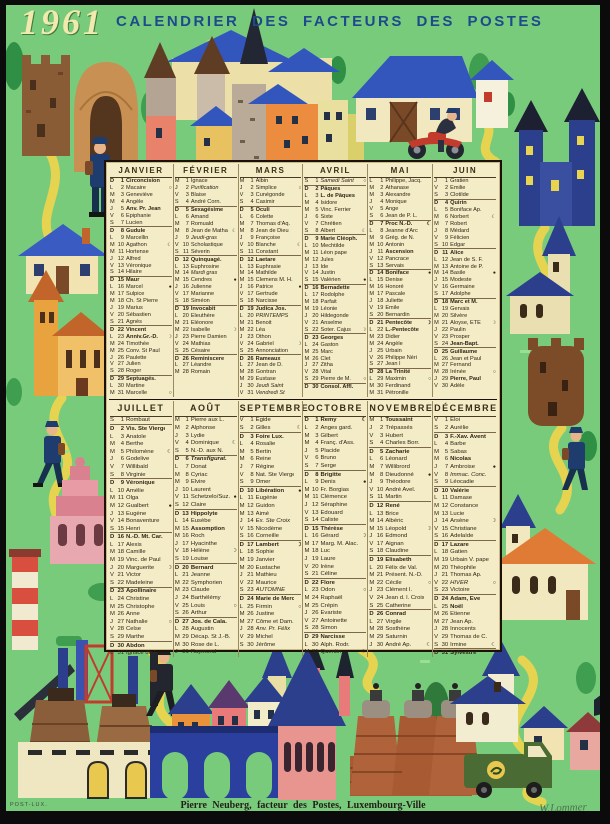 The height and width of the screenshot is (824, 610). Describe the element at coordinates (335, 238) in the screenshot. I see `calendar-day: D 9 Marie Cléoph.` at that location.